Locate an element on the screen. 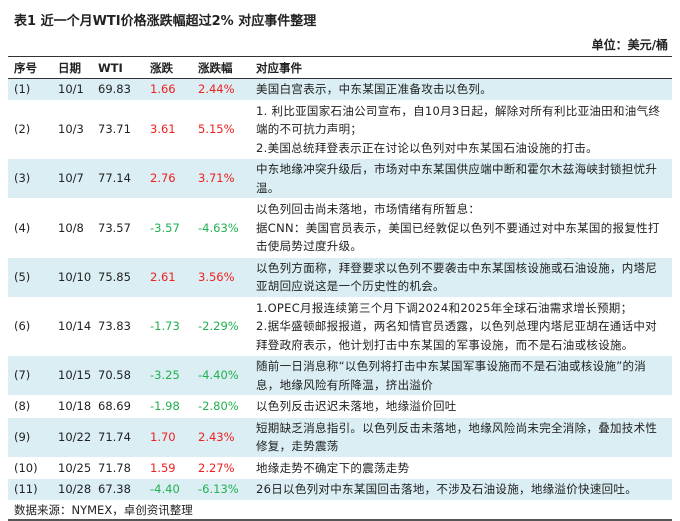 Image resolution: width=680 pixels, height=521 pixels. row-wti: 71.78 is located at coordinates (118, 468).